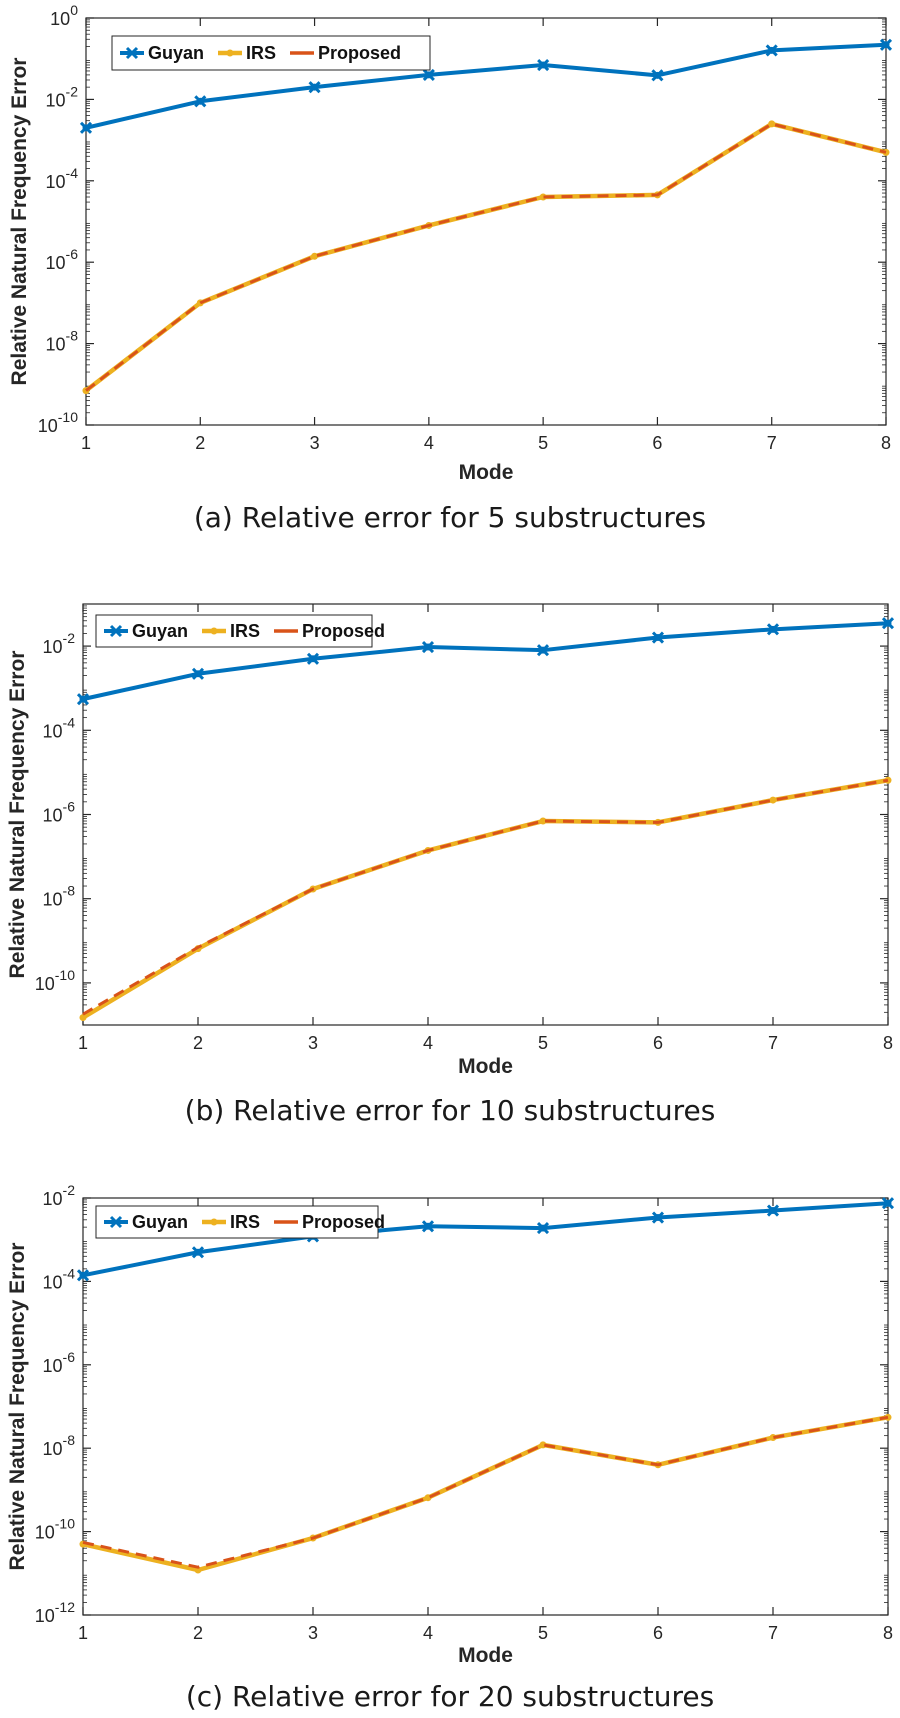 This screenshot has height=1718, width=900. Describe the element at coordinates (55, 1612) in the screenshot. I see `y-tick-label: 10⁻¹²` at that location.